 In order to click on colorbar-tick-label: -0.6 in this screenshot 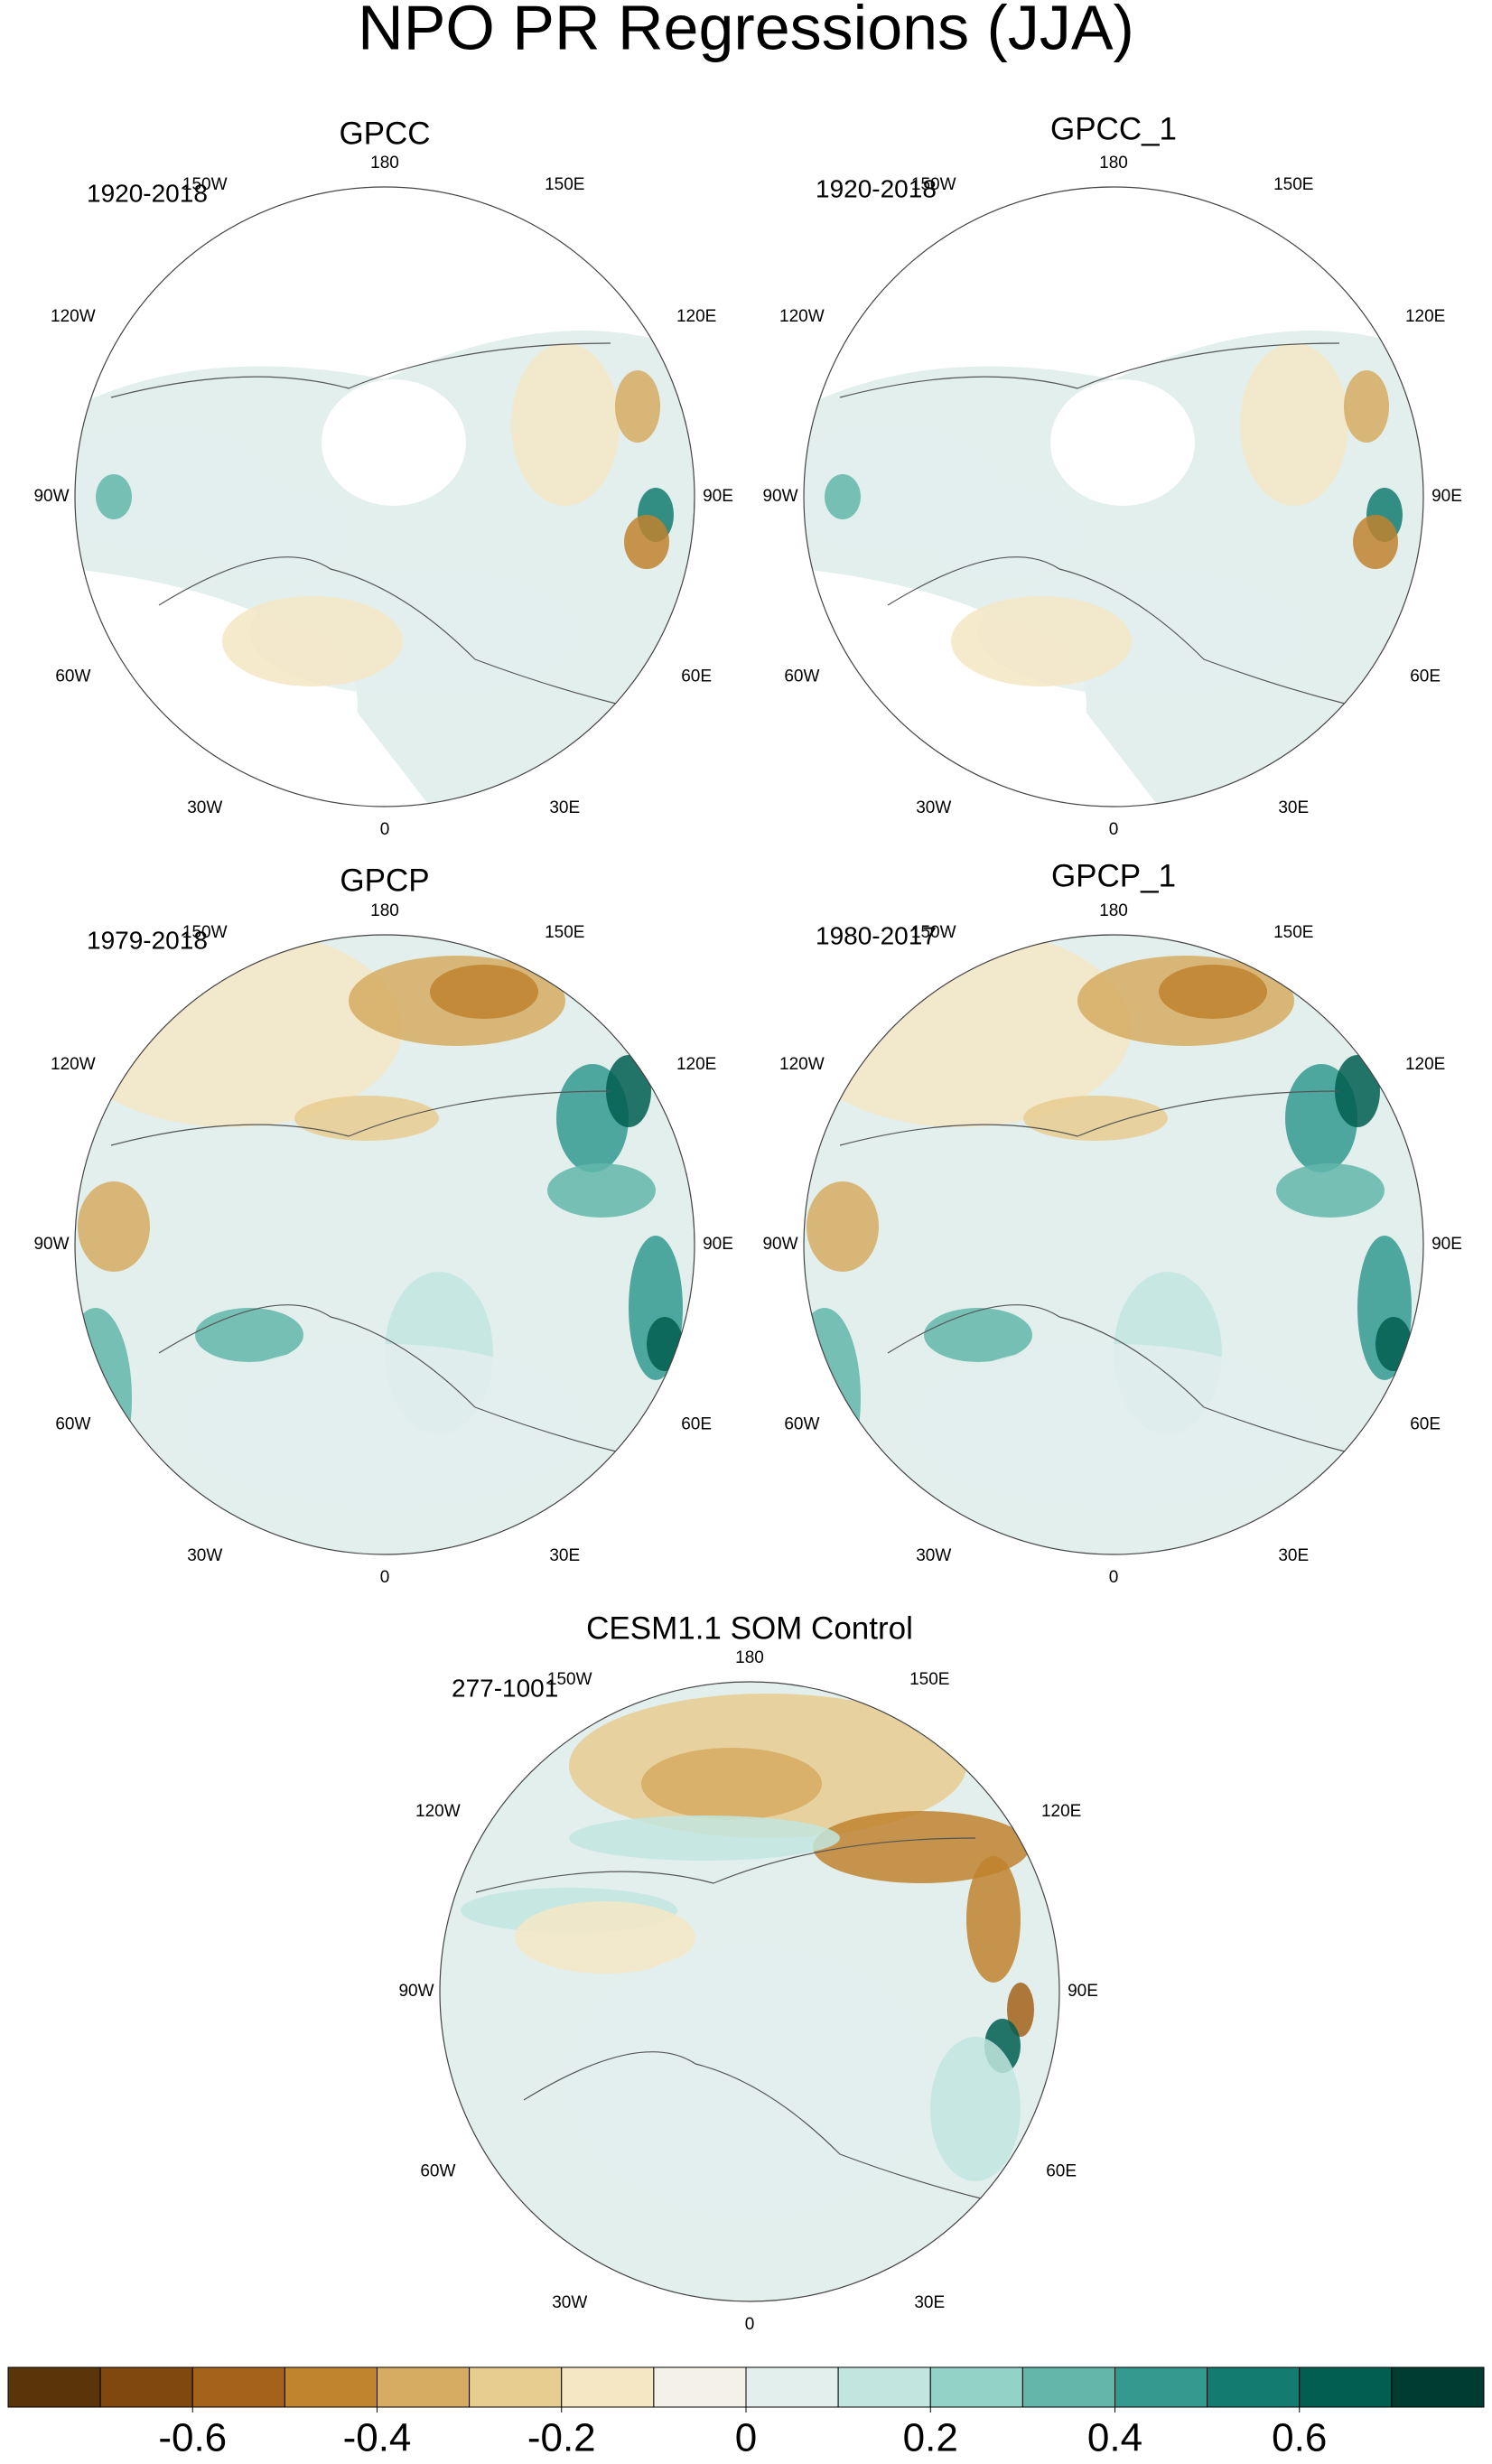, I will do `click(193, 2437)`.